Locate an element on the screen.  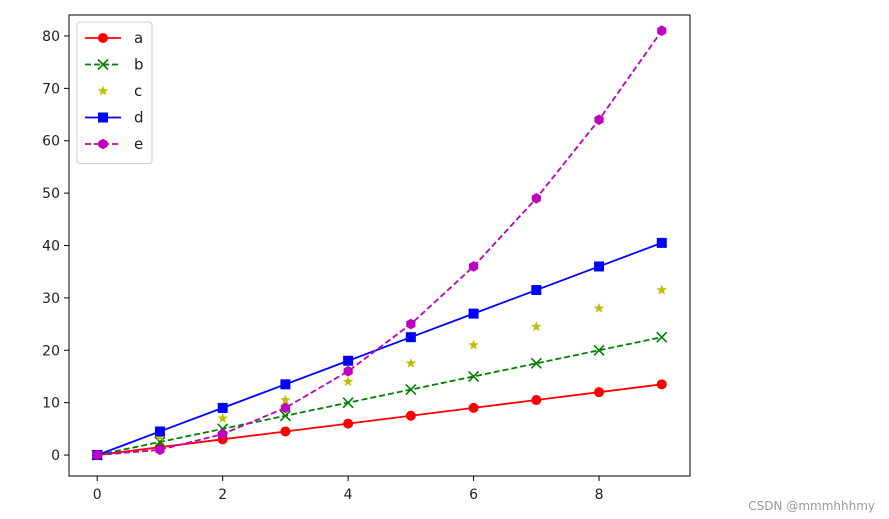
series-line-b is located at coordinates (379, 396).